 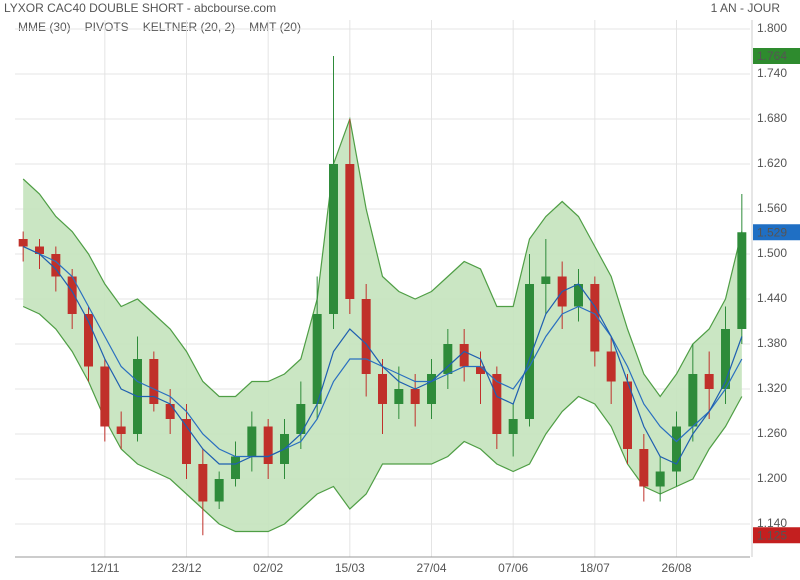 What do you see at coordinates (186, 568) in the screenshot?
I see `x-tick-label: 23/12` at bounding box center [186, 568].